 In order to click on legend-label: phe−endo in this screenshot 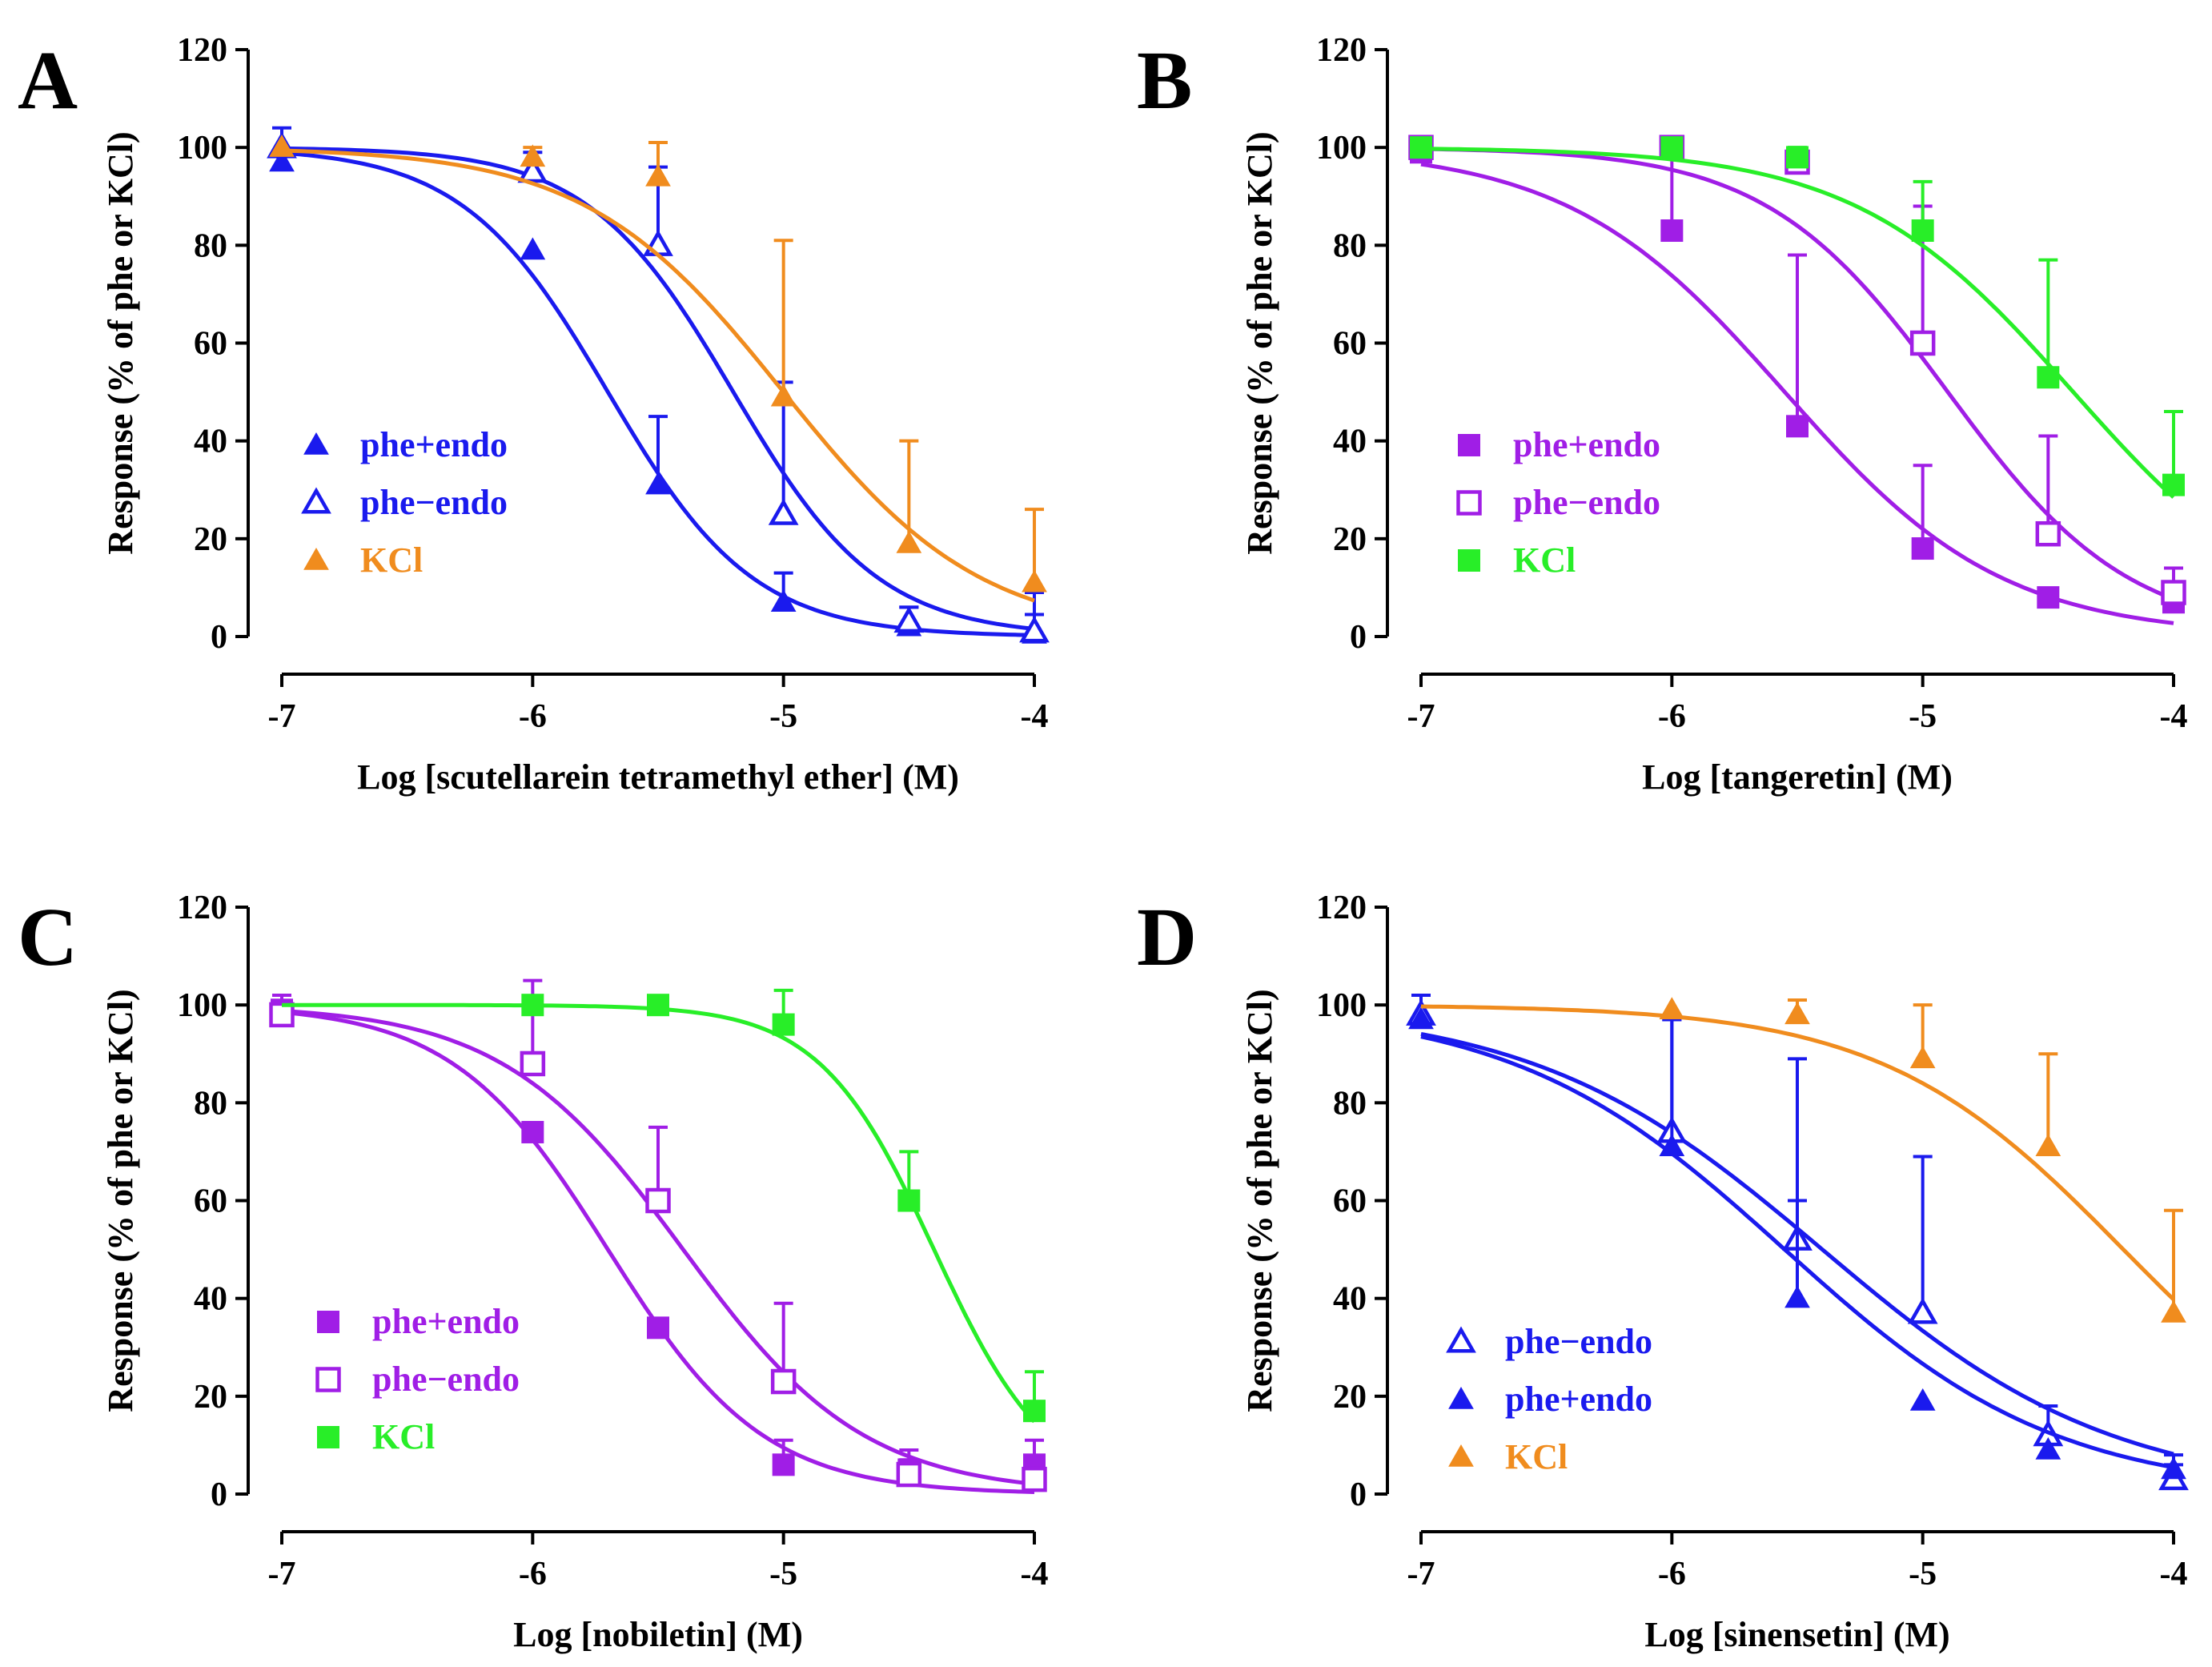, I will do `click(446, 1379)`.